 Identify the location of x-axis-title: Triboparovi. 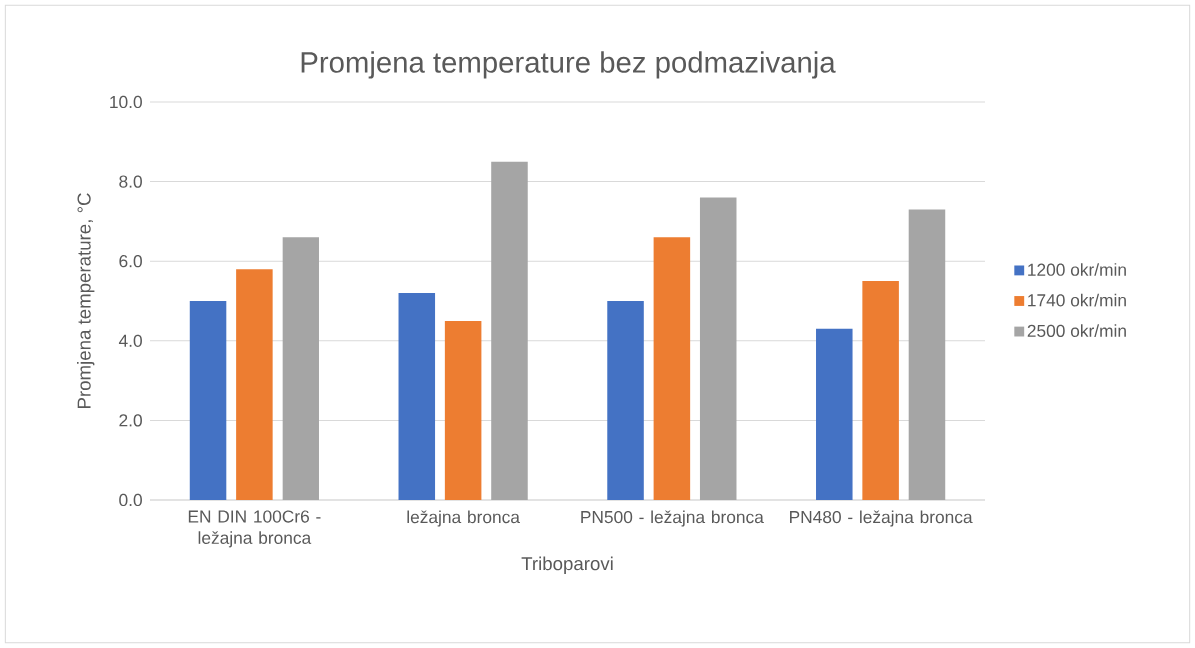
(567, 565).